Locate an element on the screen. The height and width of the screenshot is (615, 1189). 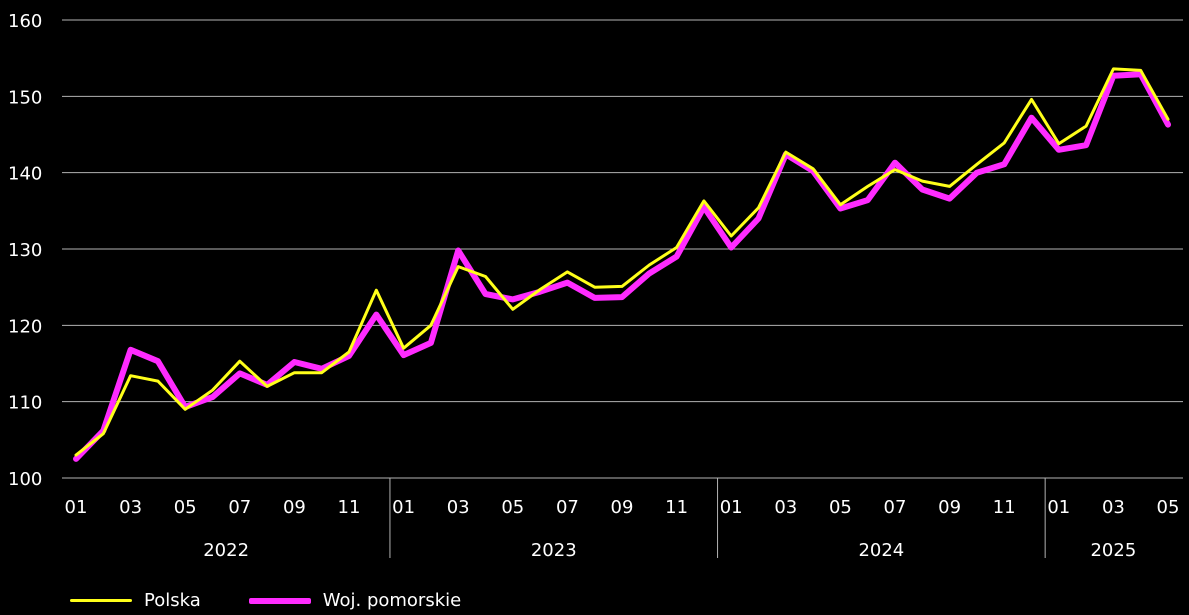
y-tick-label: 160 is located at coordinates (25, 21).